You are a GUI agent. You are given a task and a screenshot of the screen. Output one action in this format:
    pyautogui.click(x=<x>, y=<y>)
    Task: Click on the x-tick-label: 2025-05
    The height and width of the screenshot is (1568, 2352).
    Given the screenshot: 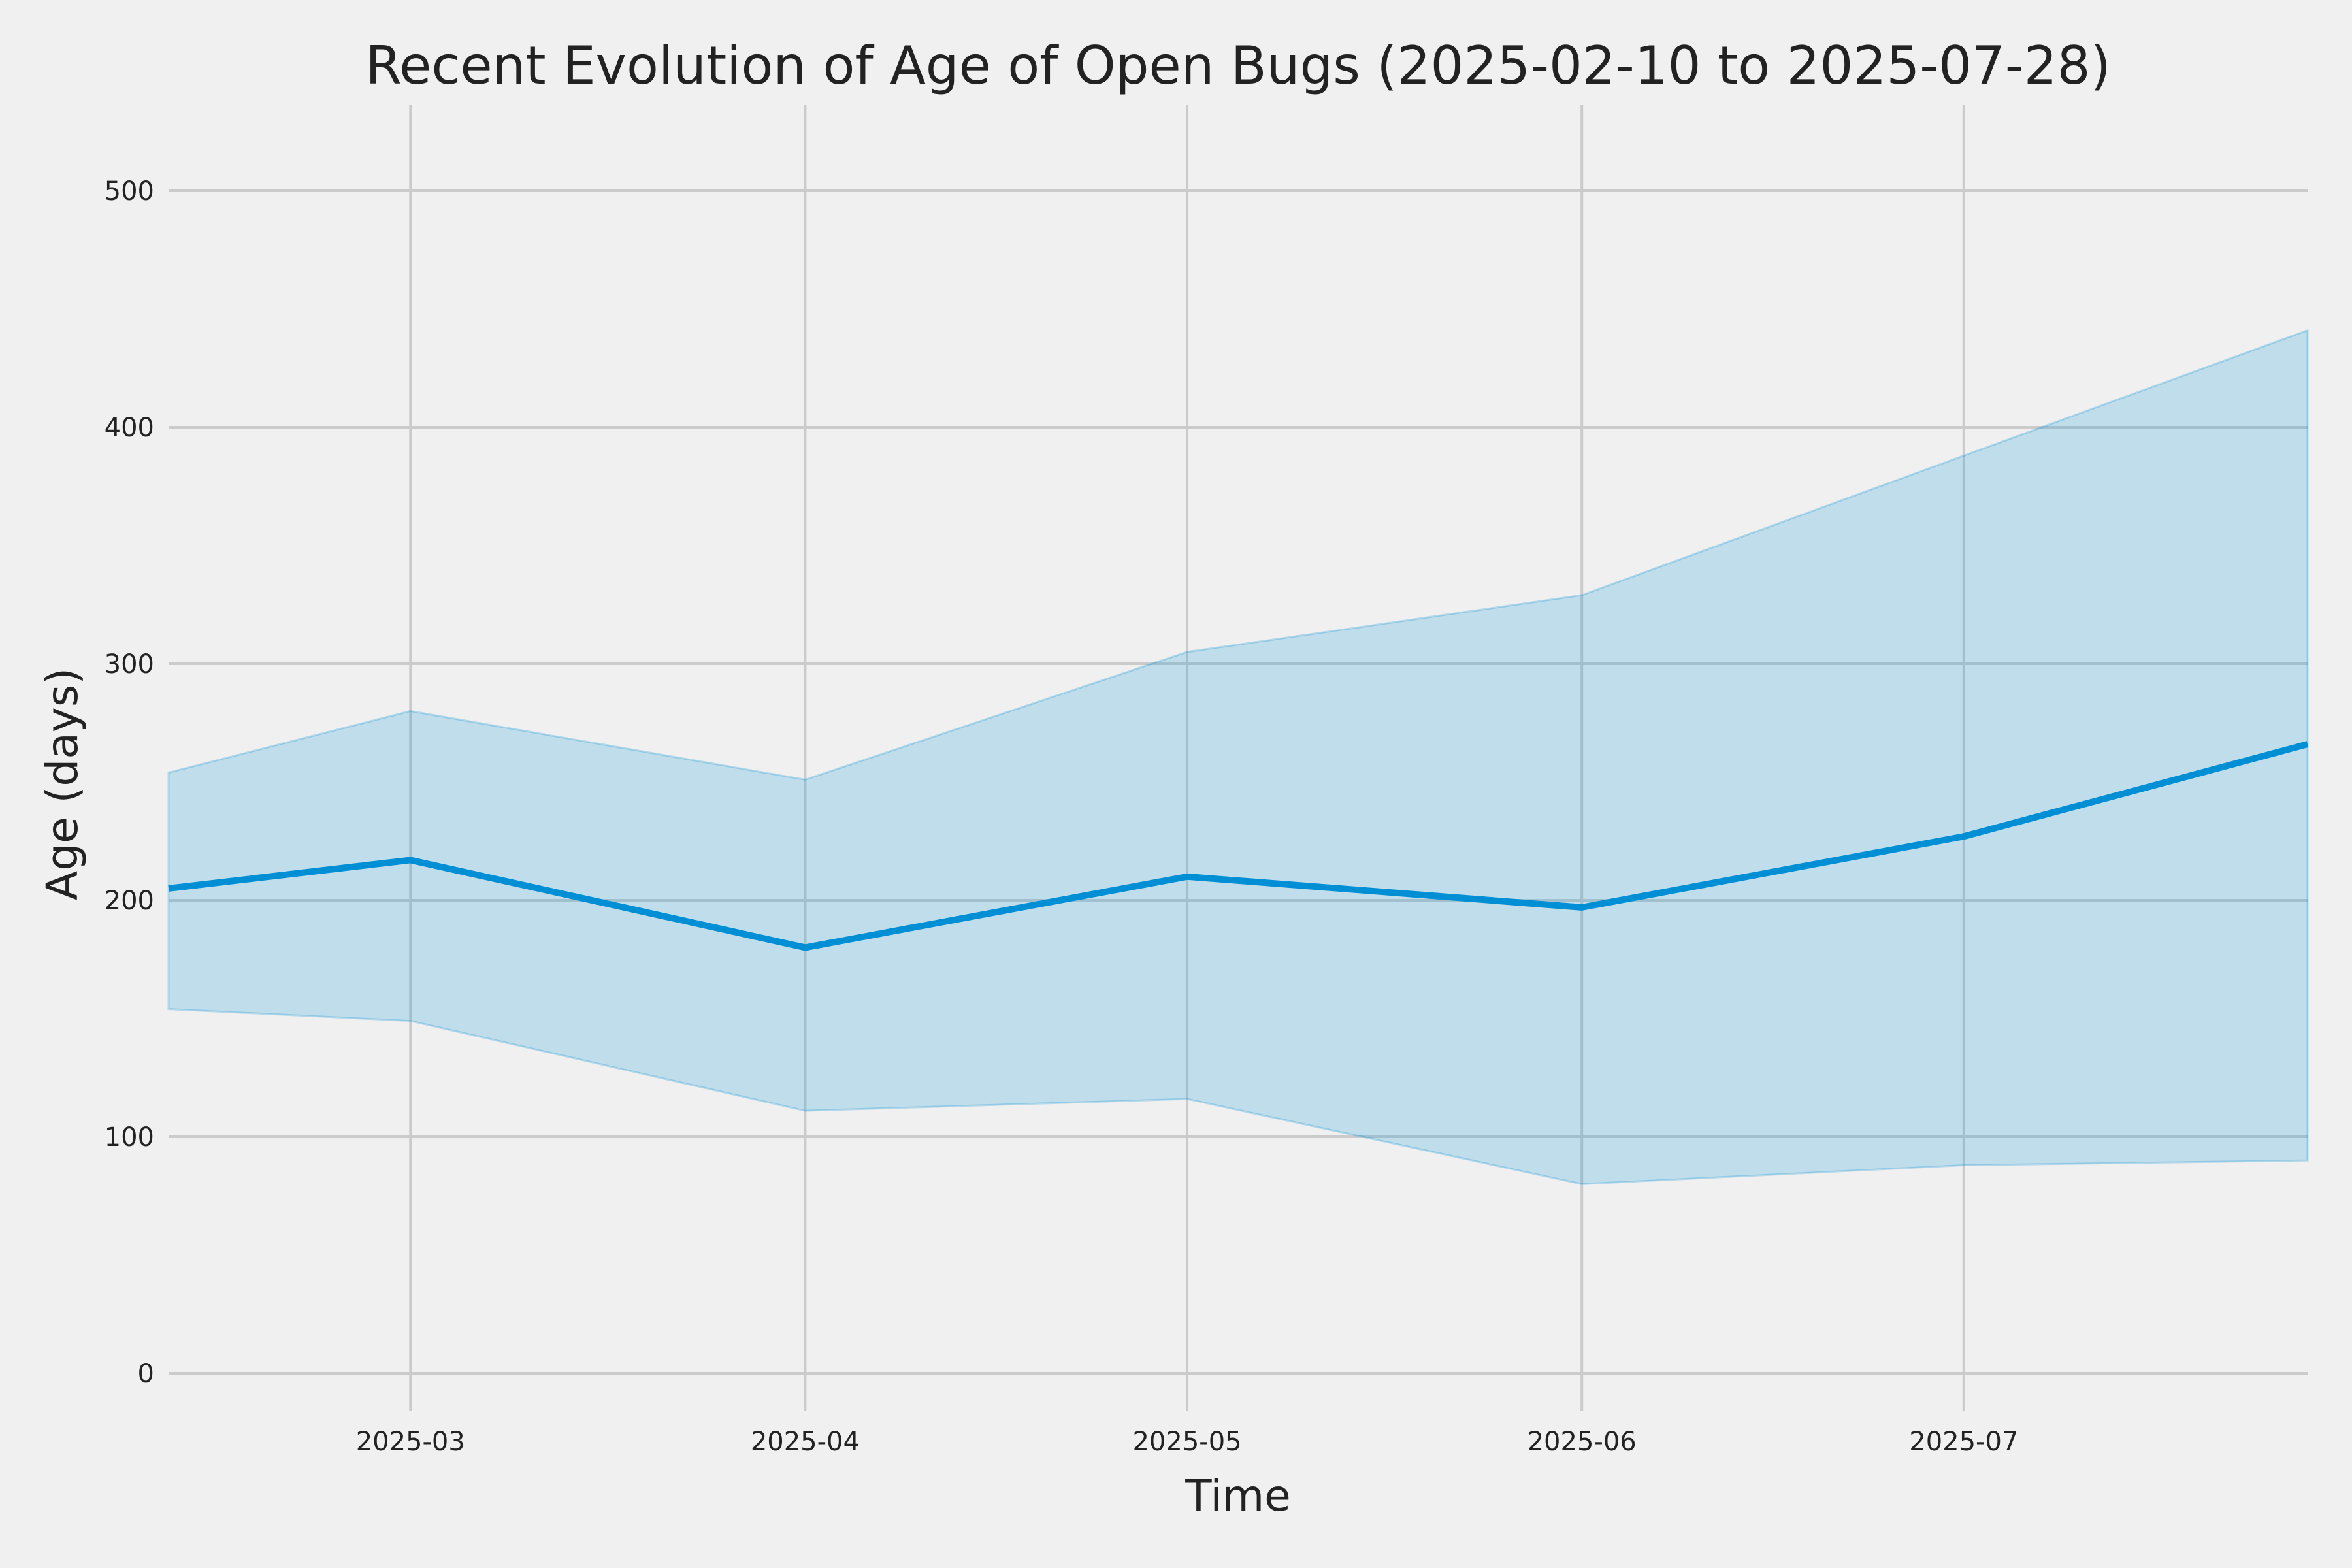 What is the action you would take?
    pyautogui.click(x=1186, y=1442)
    